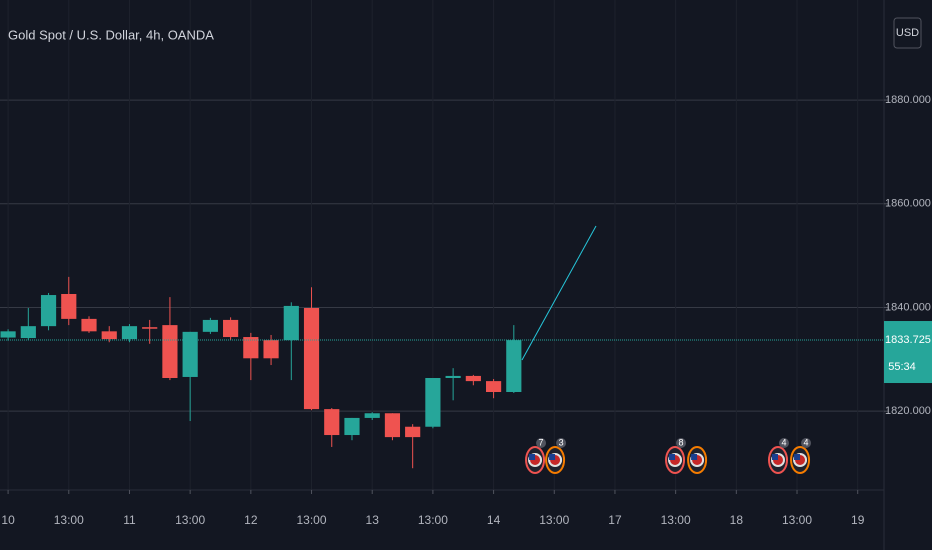  What do you see at coordinates (559, 293) in the screenshot?
I see `trend-line` at bounding box center [559, 293].